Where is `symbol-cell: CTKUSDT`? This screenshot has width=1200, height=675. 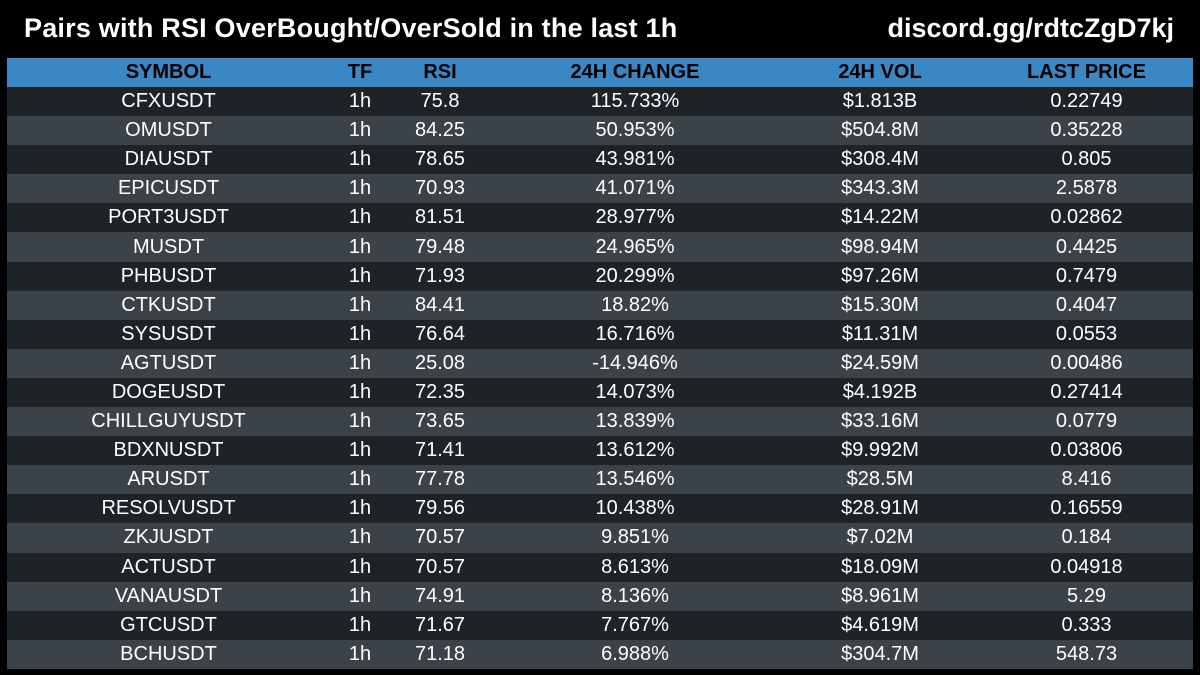
symbol-cell: CTKUSDT is located at coordinates (168, 304).